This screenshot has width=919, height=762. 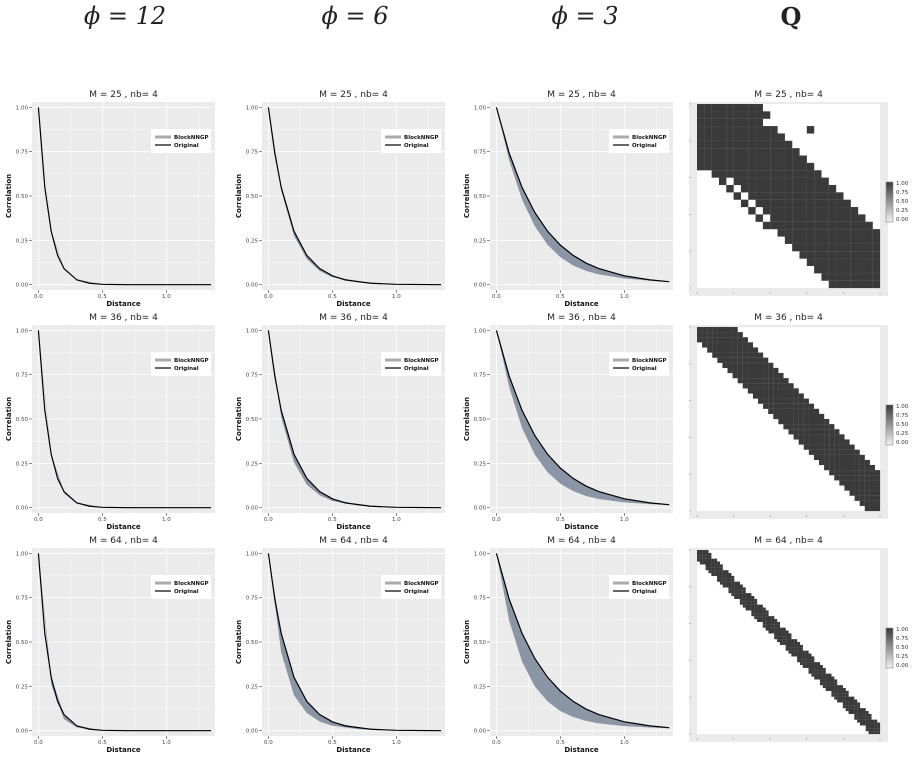 What do you see at coordinates (799, 416) in the screenshot?
I see `precision-matrix-panel: M = 36 , nb= 4 1.00 0.75 0.50 0.25 0.00` at bounding box center [799, 416].